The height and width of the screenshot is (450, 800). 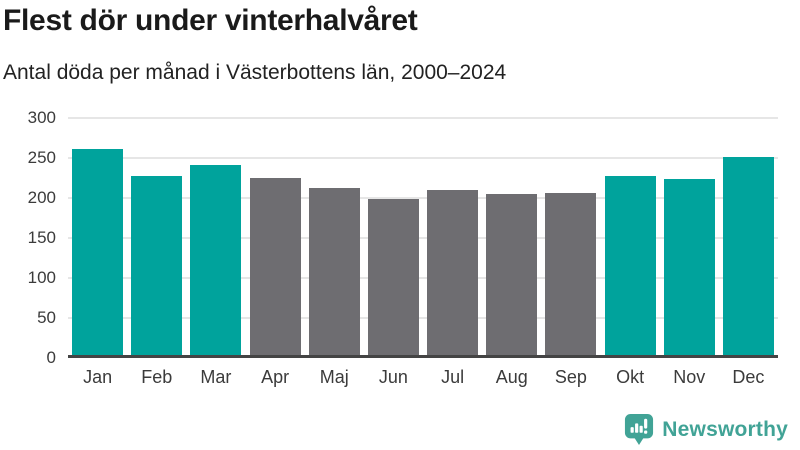 What do you see at coordinates (41, 117) in the screenshot?
I see `y-tick-label-300: 300` at bounding box center [41, 117].